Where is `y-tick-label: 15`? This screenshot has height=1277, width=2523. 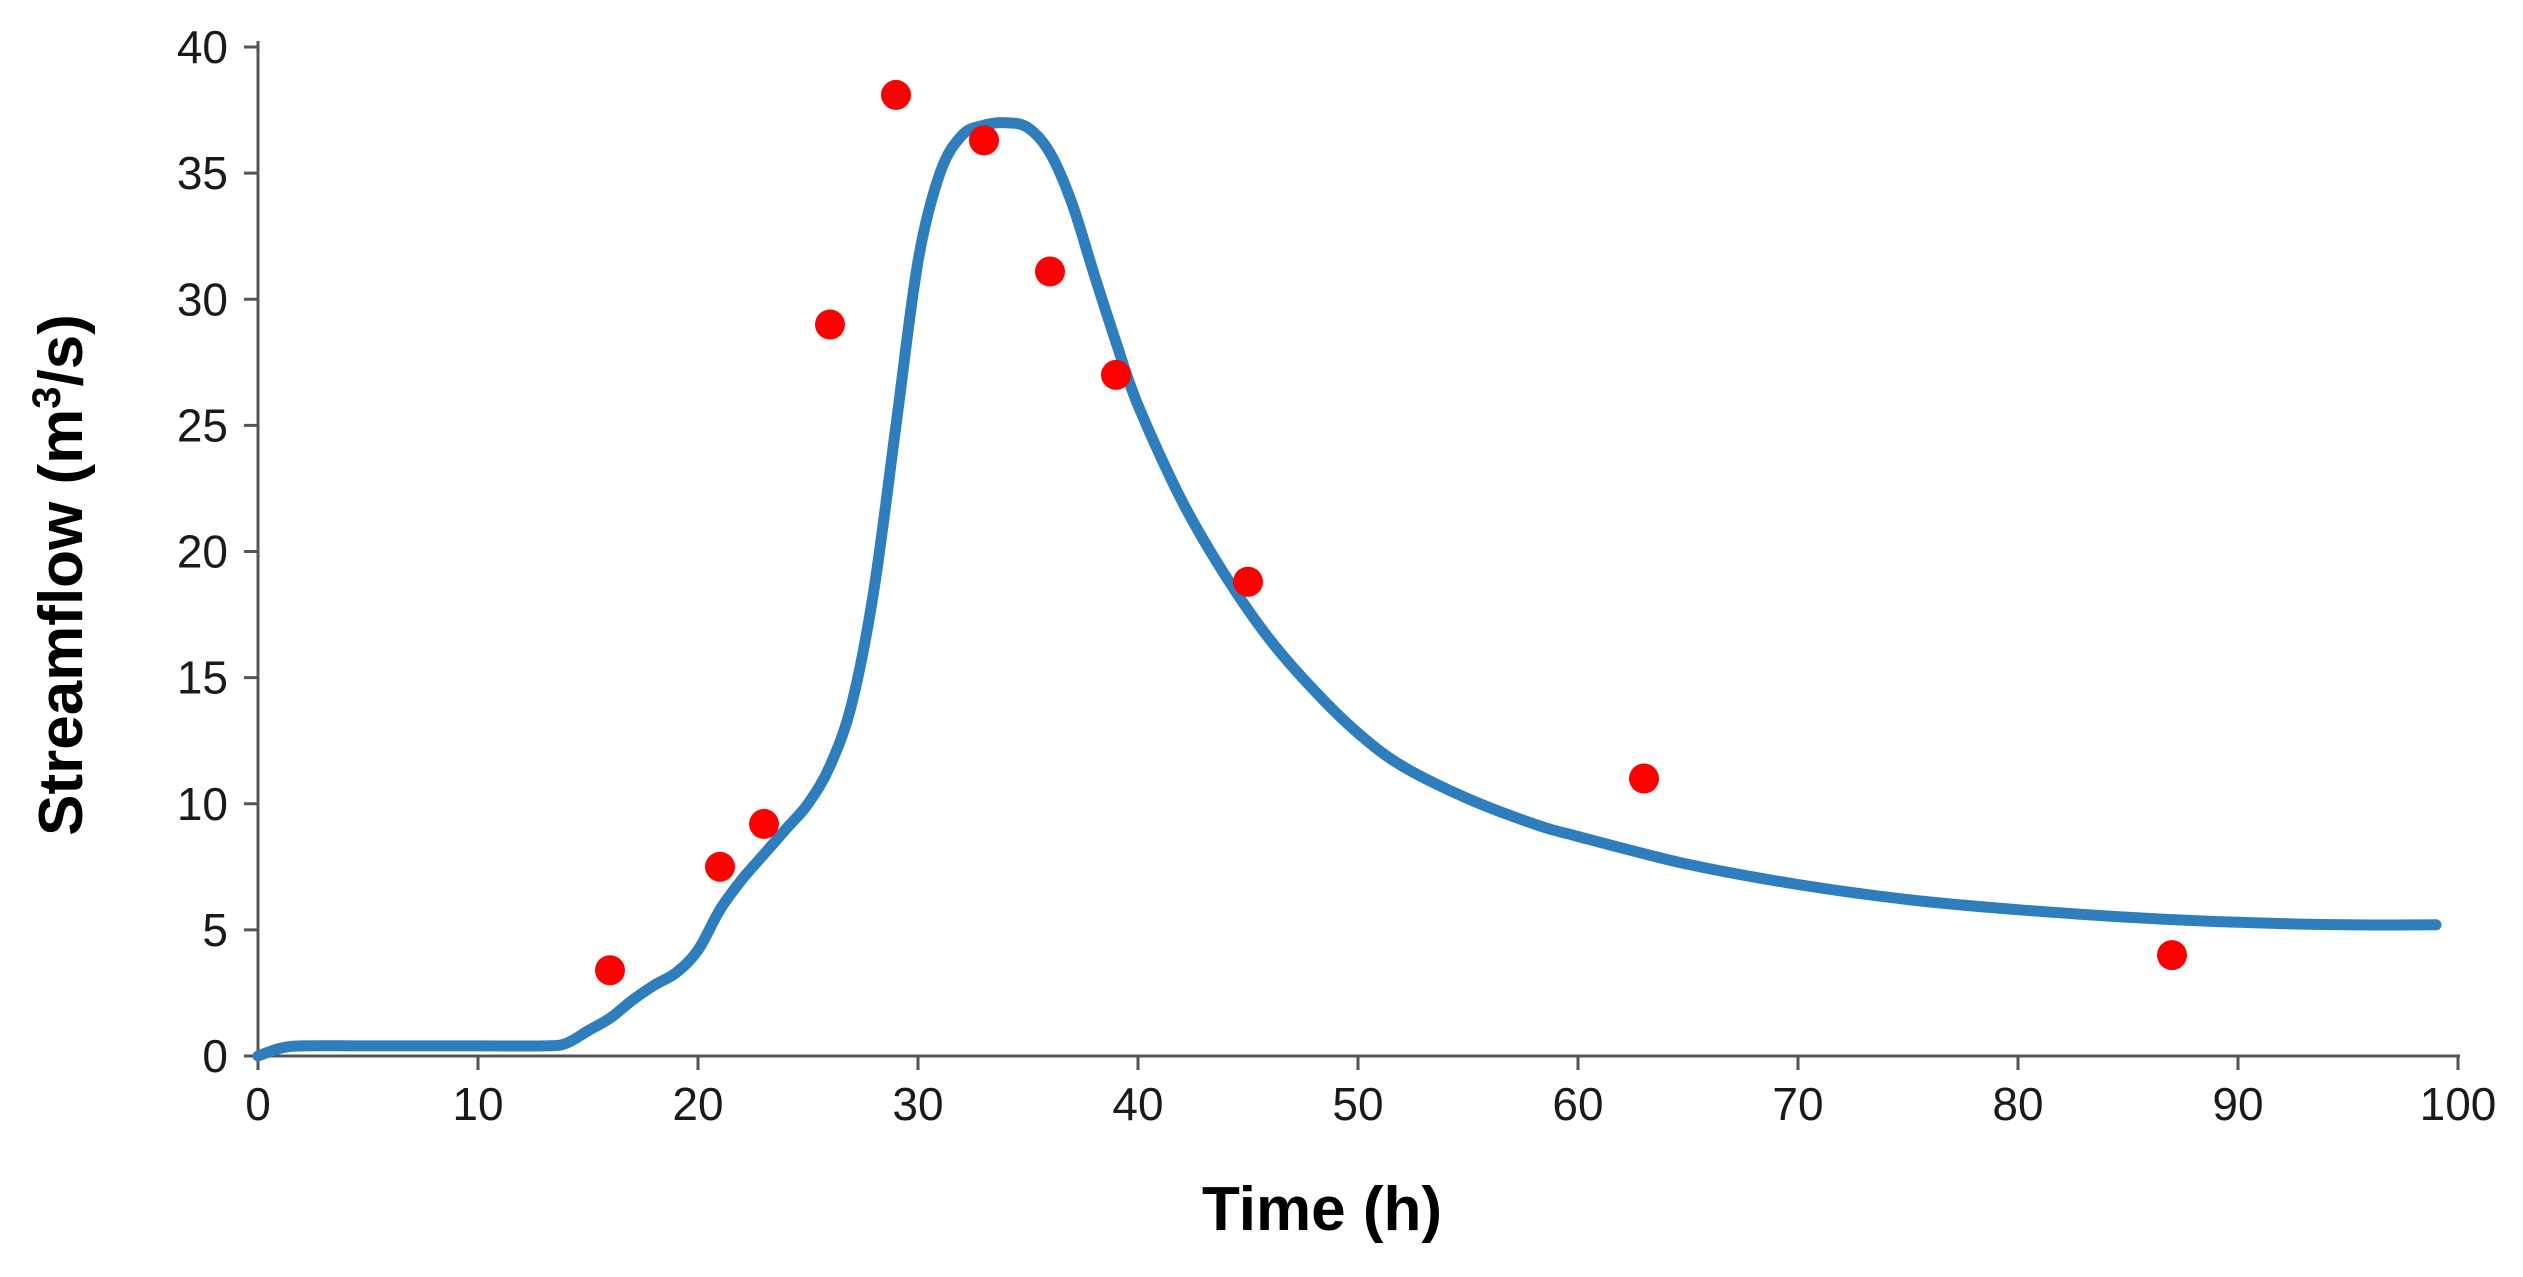 y-tick-label: 15 is located at coordinates (202, 678).